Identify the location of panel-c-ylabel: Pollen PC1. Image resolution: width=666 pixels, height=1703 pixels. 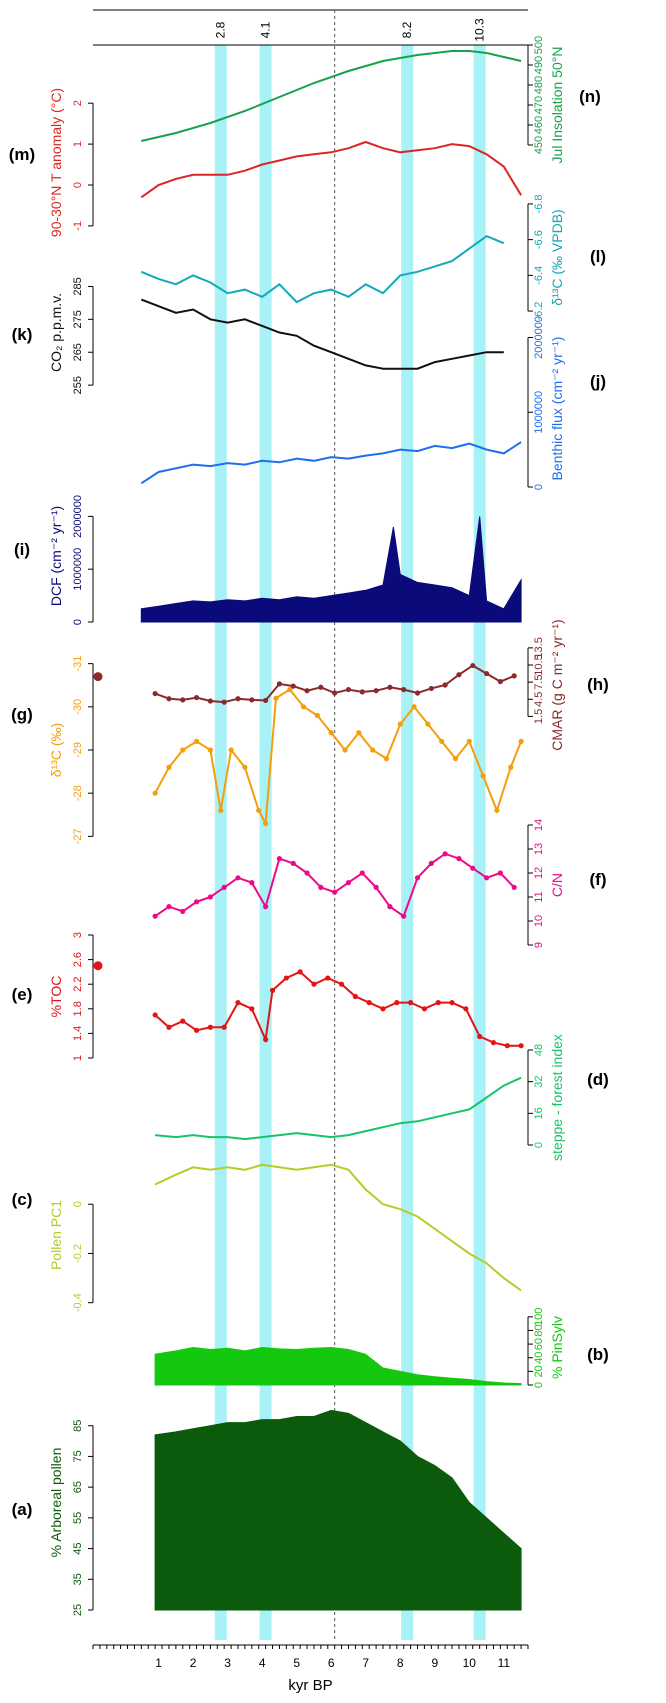
(56, 1235).